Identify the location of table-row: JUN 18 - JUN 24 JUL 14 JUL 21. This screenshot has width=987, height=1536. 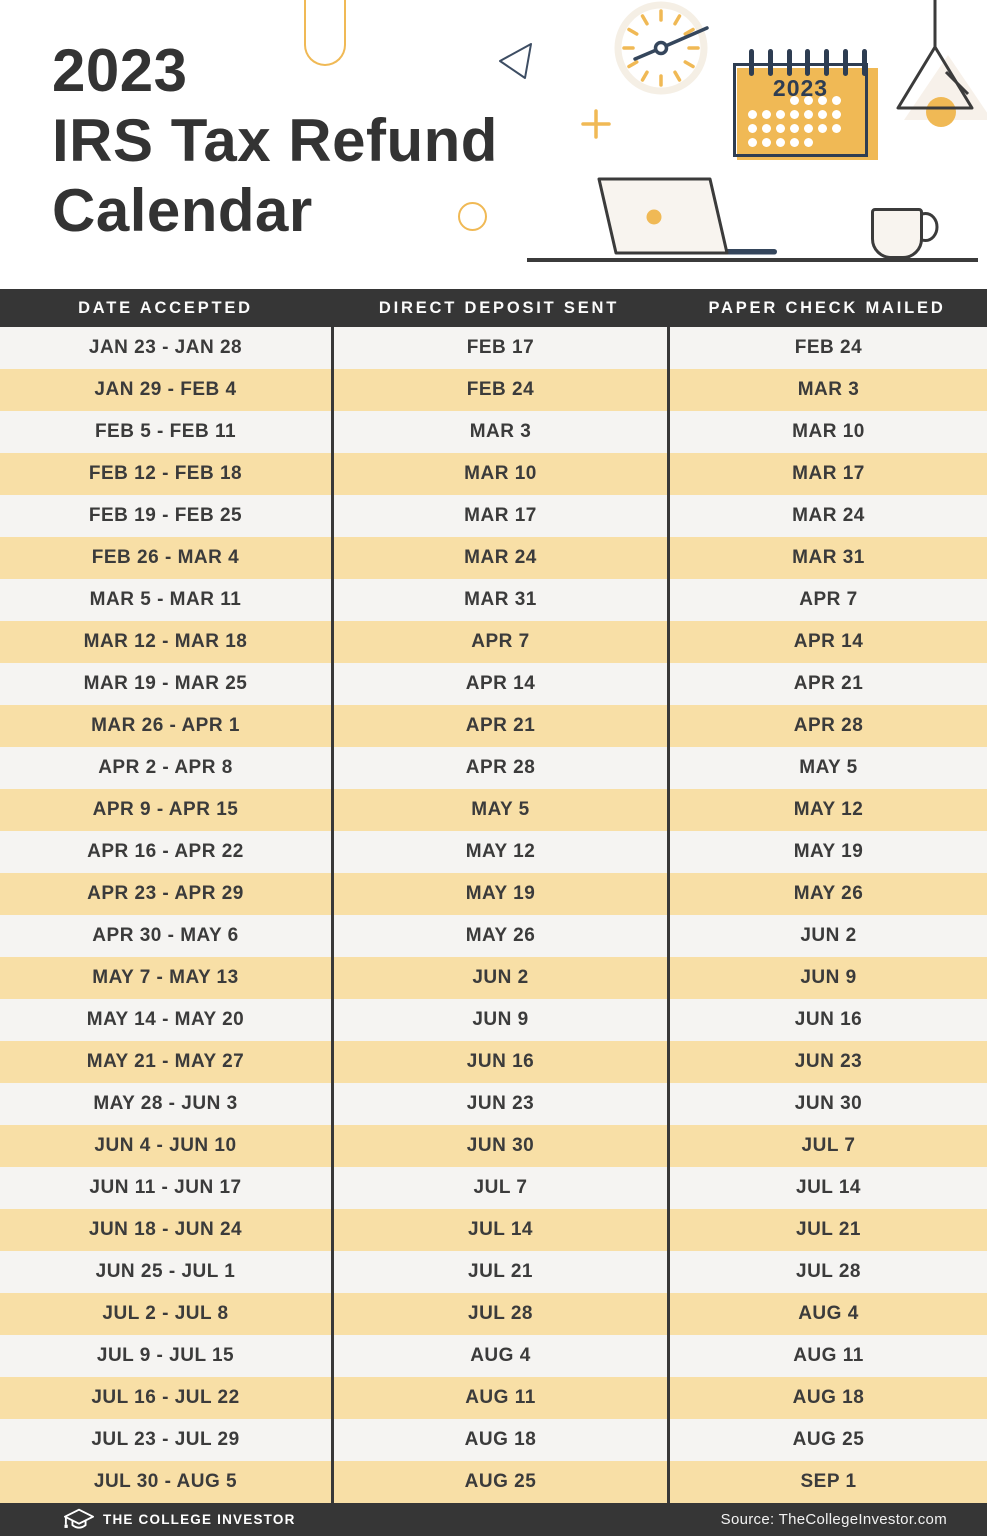
(493, 1230).